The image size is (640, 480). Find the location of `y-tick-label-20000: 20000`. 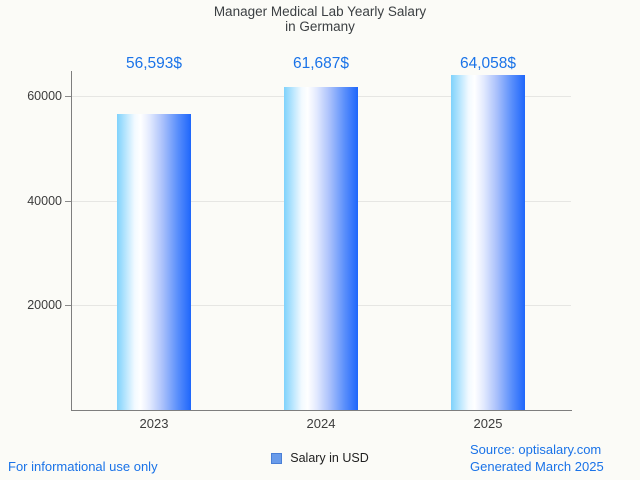

y-tick-label-20000: 20000 is located at coordinates (44, 305).